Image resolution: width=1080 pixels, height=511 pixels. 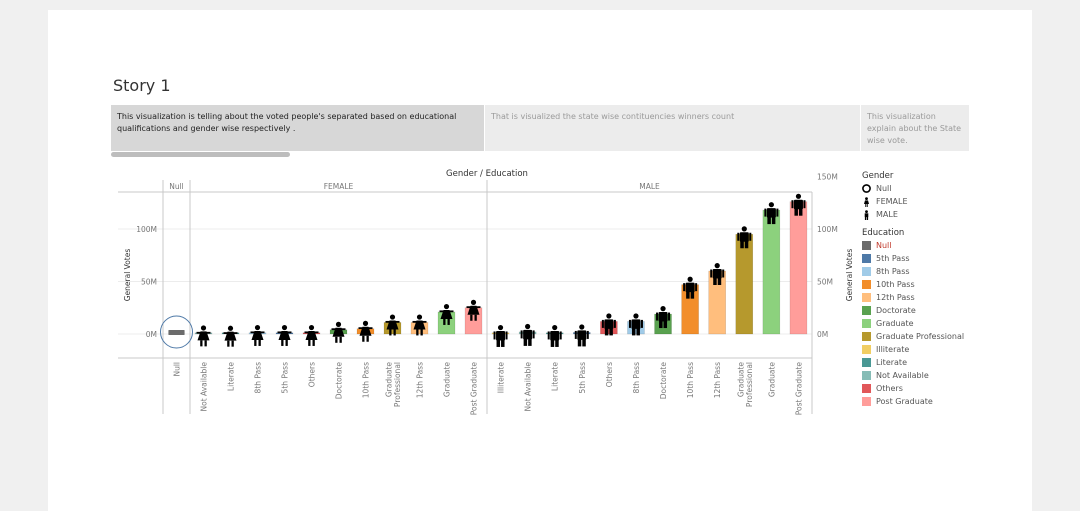 I want to click on legend-label: FEMALE, so click(x=892, y=201).